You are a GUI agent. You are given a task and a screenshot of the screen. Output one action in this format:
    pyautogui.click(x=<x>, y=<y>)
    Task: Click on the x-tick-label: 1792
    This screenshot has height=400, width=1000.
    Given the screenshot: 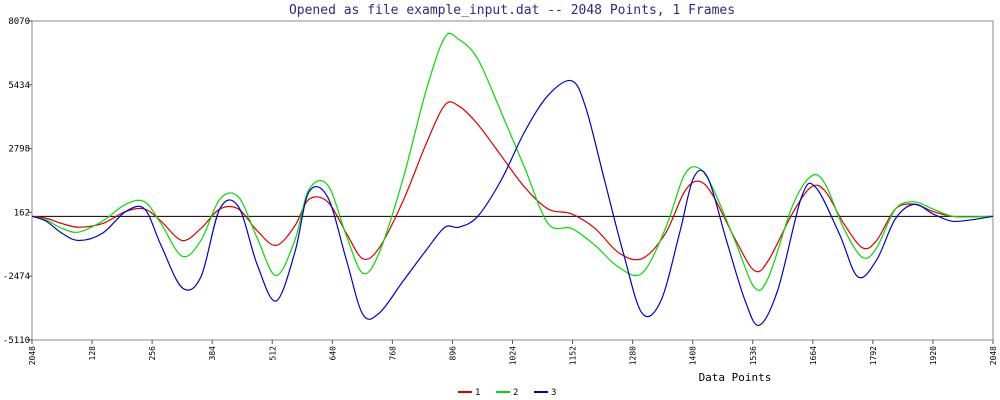 What is the action you would take?
    pyautogui.click(x=873, y=355)
    